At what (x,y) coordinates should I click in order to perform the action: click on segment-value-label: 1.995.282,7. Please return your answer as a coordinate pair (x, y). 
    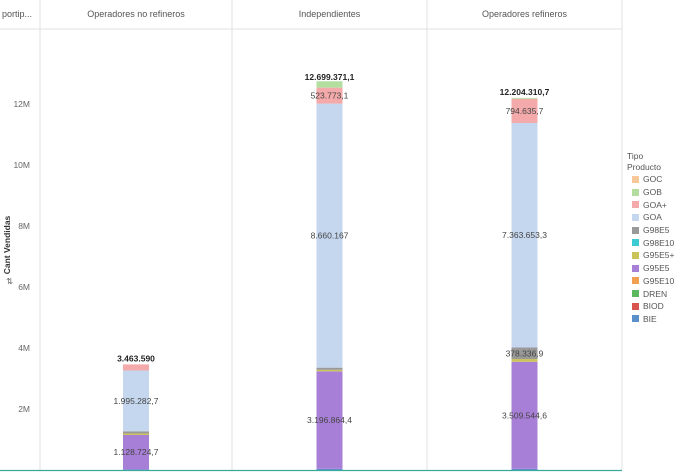
    Looking at the image, I should click on (136, 401).